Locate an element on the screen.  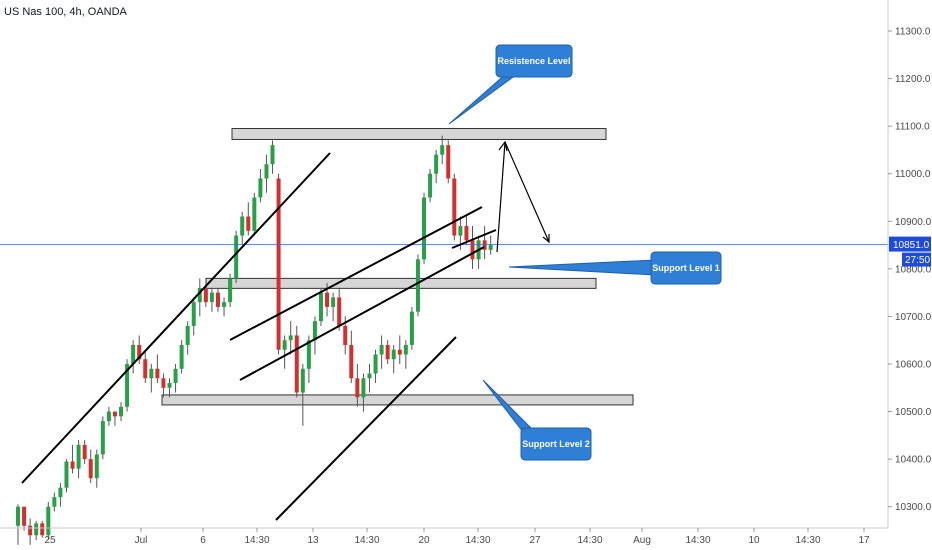
y-tick-label: 10500.0 is located at coordinates (913, 412).